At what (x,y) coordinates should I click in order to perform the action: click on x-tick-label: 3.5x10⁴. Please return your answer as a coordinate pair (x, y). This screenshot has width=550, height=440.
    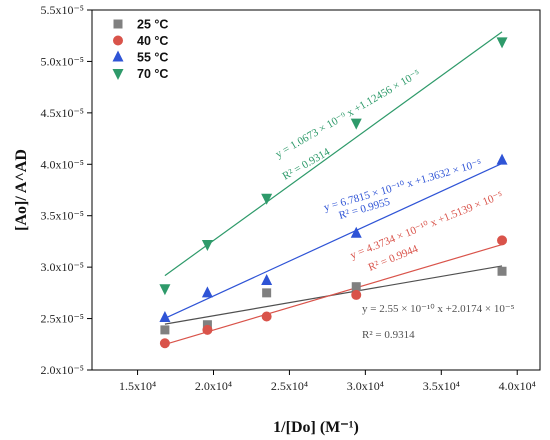
    Looking at the image, I should click on (441, 386).